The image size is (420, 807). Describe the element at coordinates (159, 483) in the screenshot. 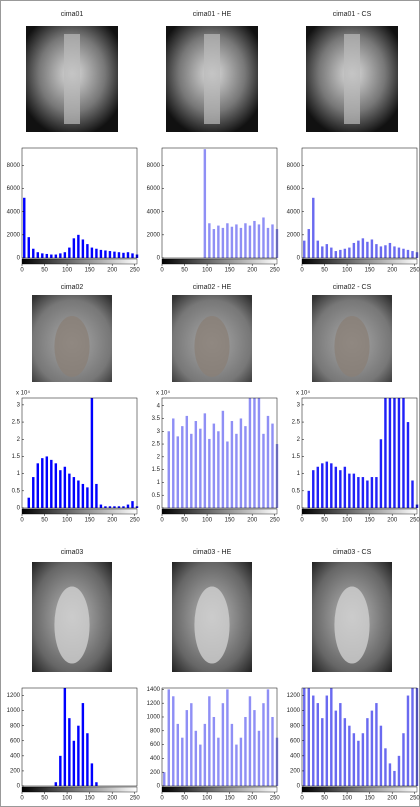

I see `y-tick-label: 1` at that location.